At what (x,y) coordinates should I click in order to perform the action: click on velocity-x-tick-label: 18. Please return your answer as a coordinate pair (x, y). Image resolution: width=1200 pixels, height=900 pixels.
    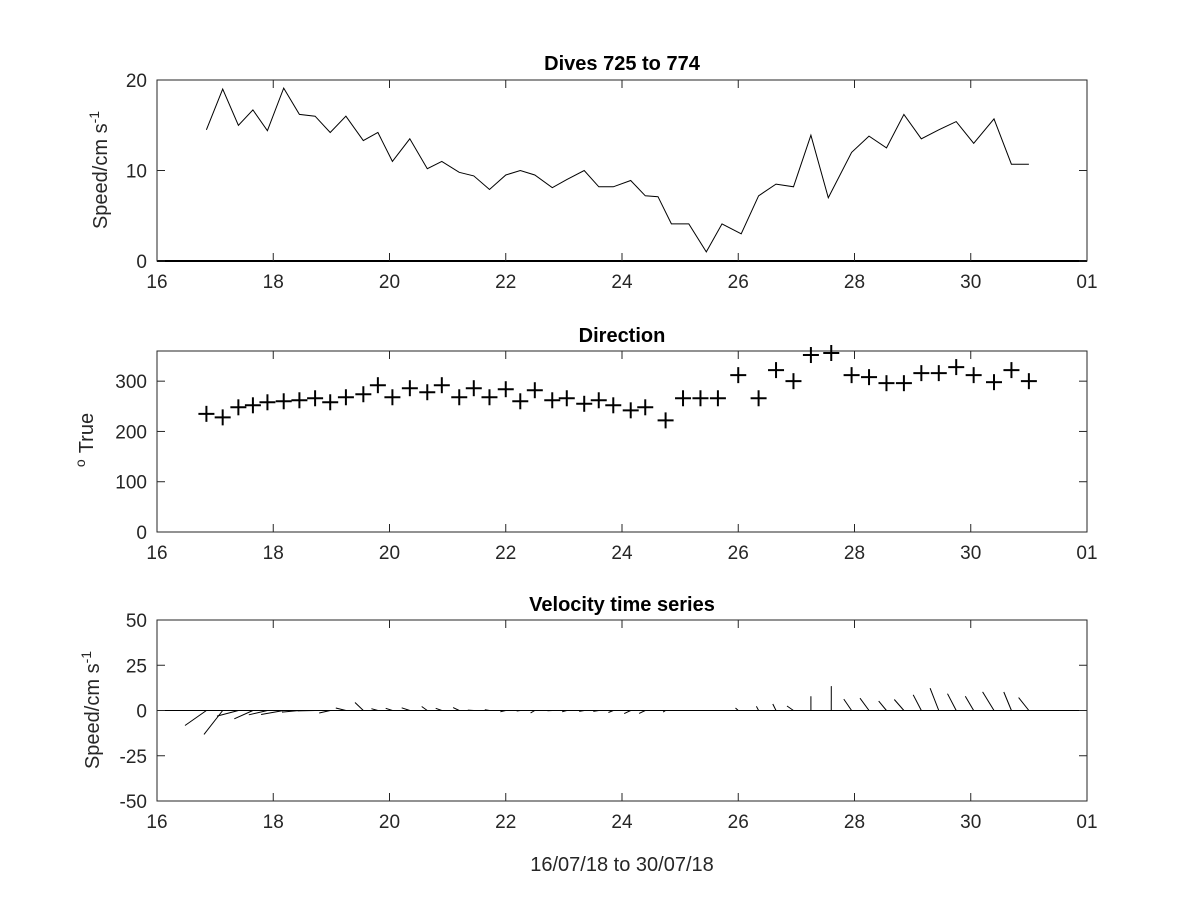
    Looking at the image, I should click on (273, 822).